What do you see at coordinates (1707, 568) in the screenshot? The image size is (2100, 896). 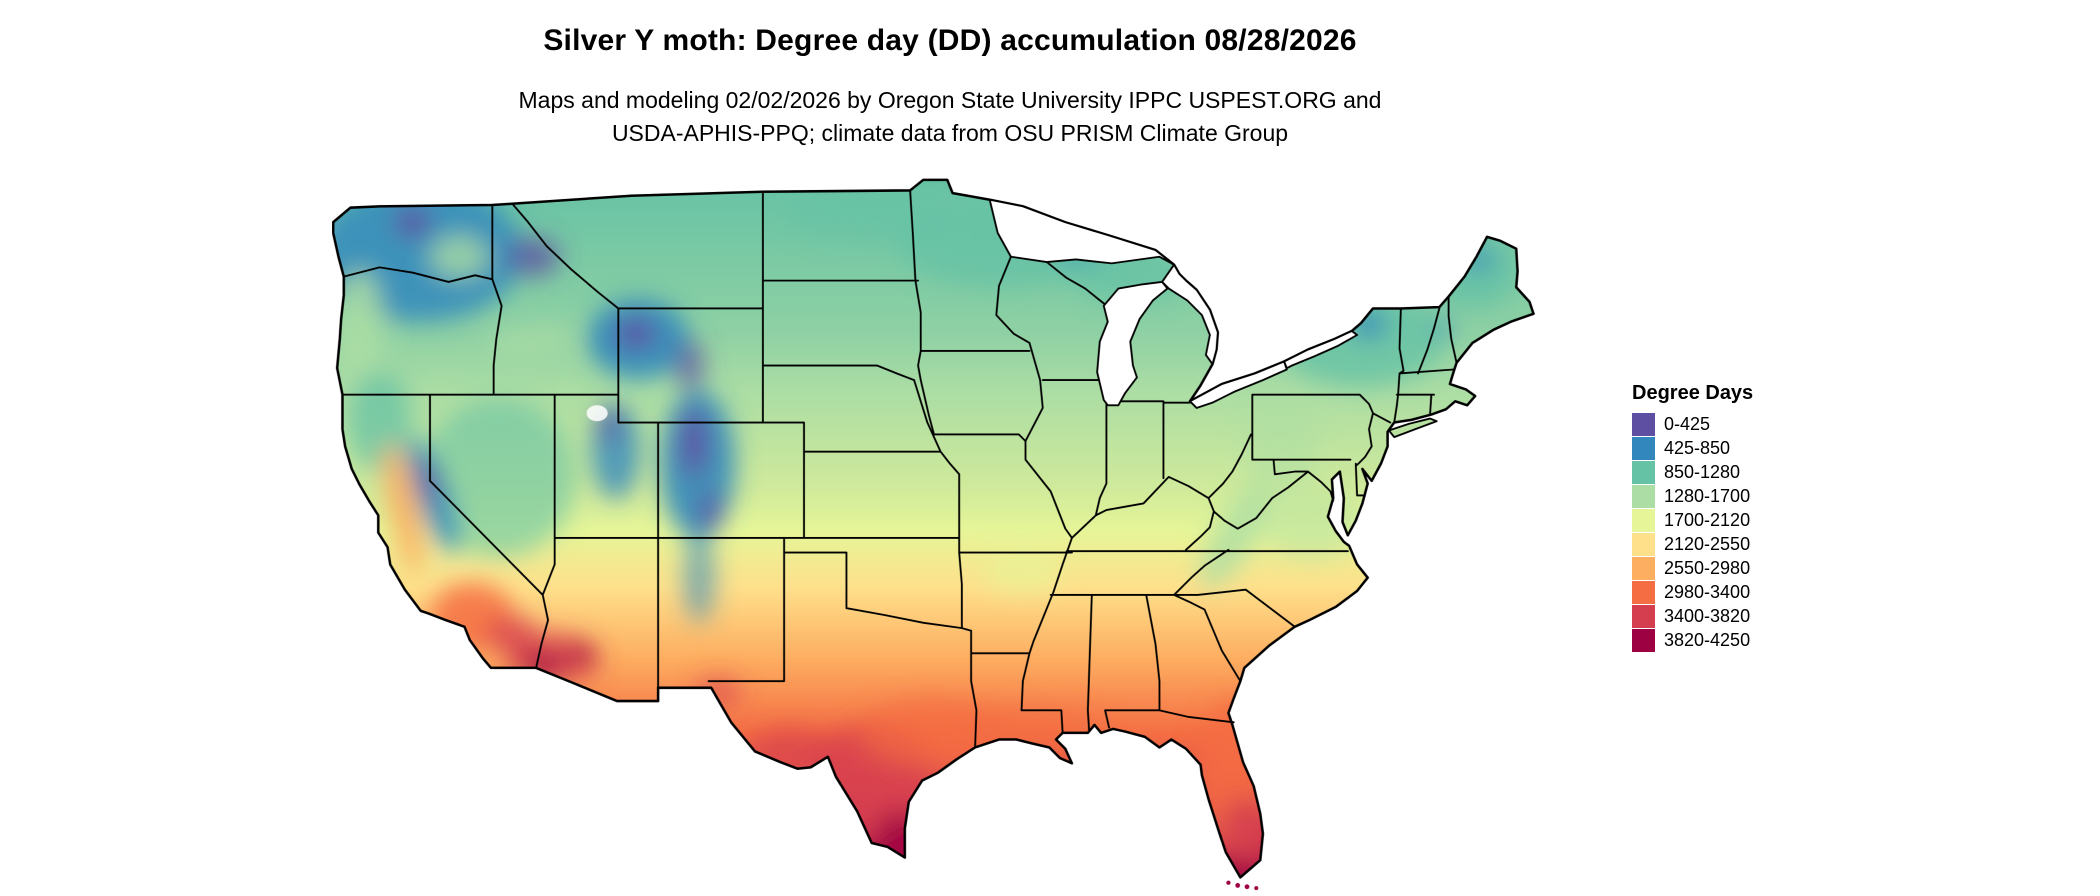 I see `legend-label: 2550-2980` at bounding box center [1707, 568].